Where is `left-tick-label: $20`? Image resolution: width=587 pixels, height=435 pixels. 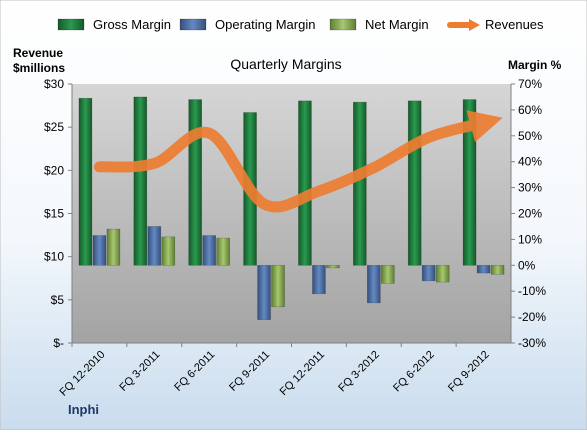 left-tick-label: $20 is located at coordinates (54, 170).